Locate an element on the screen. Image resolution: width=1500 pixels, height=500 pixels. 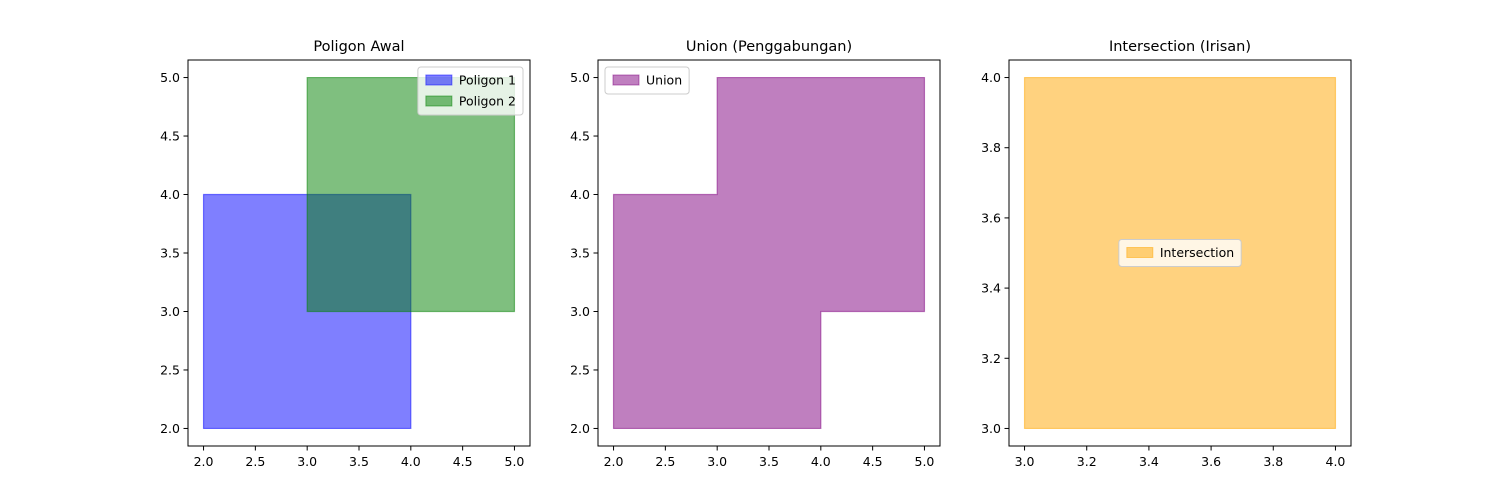
x-tick-label: 3.8 is located at coordinates (1273, 461).